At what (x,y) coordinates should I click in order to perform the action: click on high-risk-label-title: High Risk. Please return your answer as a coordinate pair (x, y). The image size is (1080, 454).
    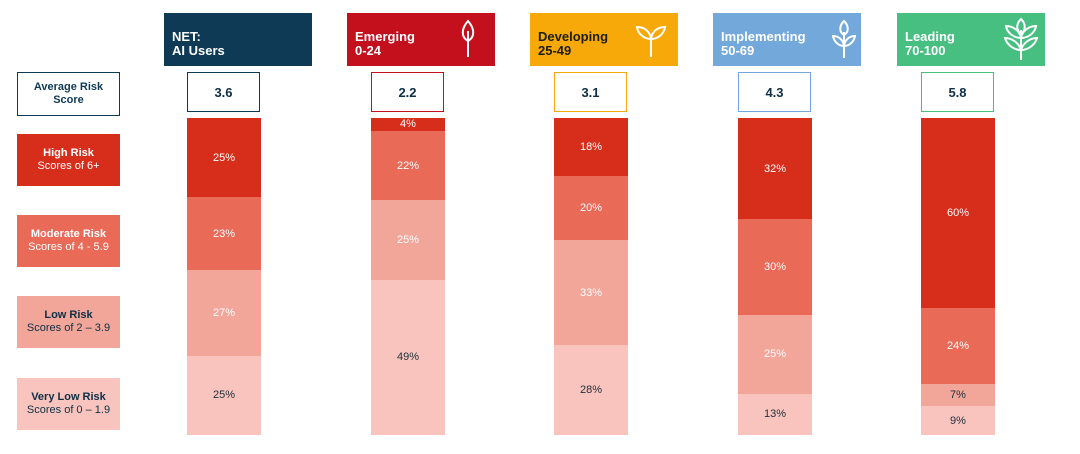
    Looking at the image, I should click on (68, 153).